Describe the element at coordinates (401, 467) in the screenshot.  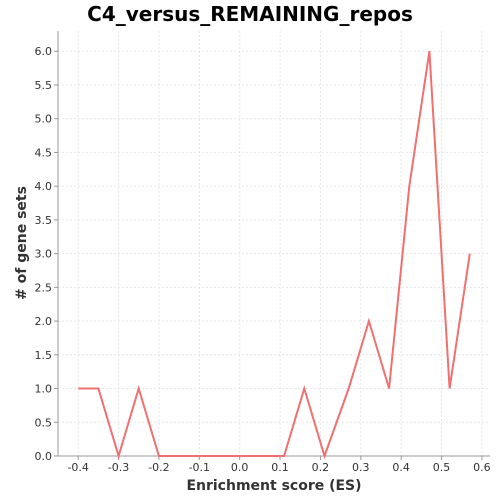
I see `x-tick-label: 0.4` at that location.